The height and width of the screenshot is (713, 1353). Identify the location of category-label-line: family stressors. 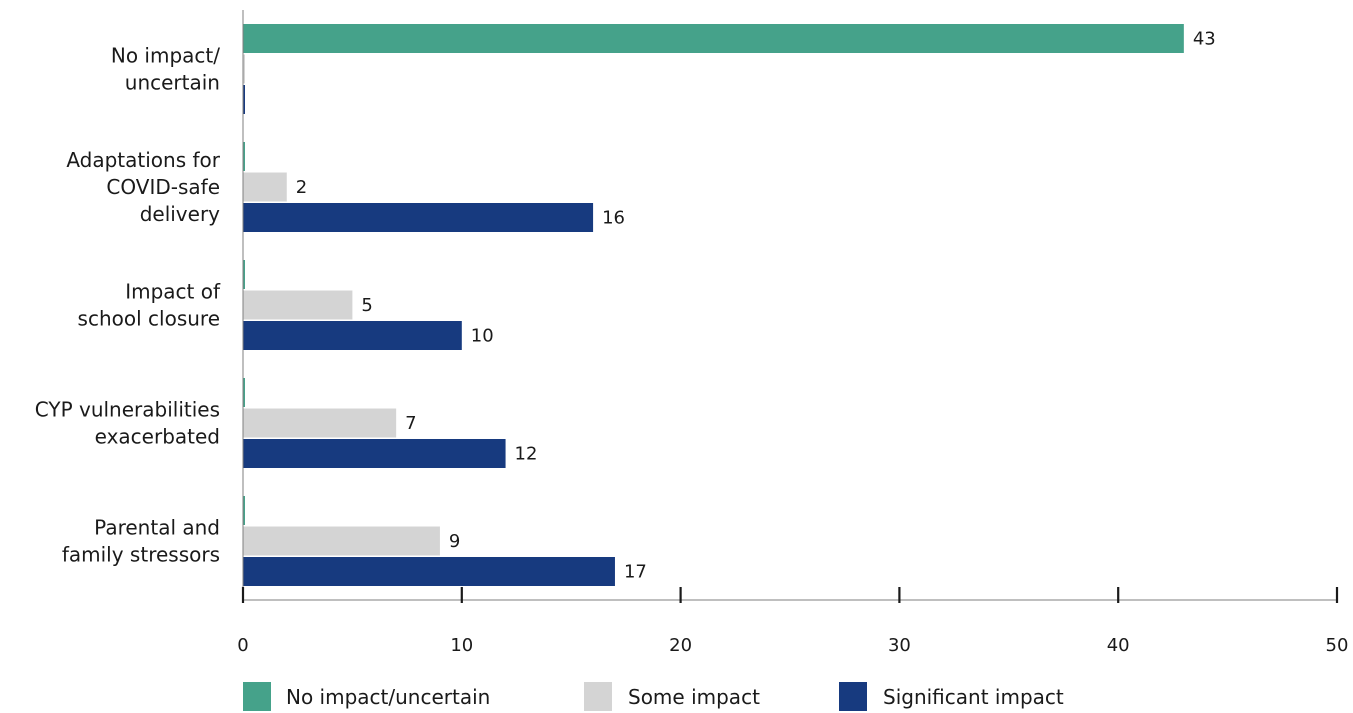
(141, 555).